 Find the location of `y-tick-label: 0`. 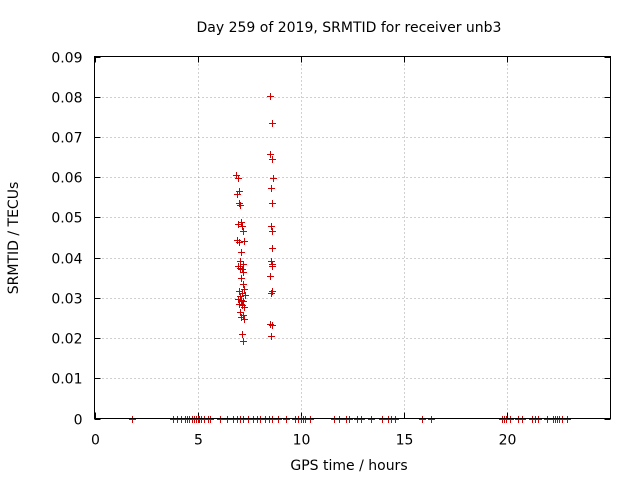

y-tick-label: 0 is located at coordinates (78, 421).